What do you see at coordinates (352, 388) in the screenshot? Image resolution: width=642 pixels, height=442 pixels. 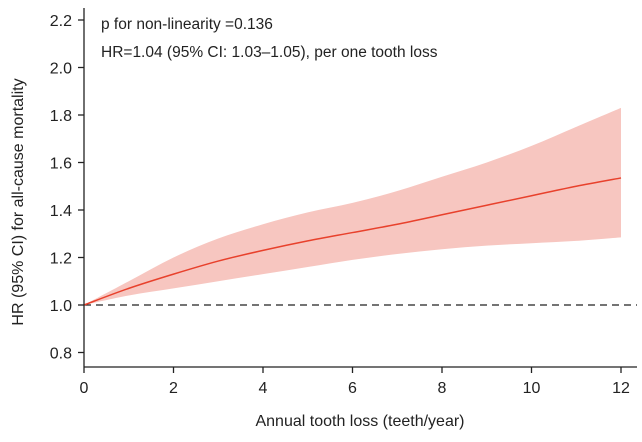 I see `x-tick-label: 6` at bounding box center [352, 388].